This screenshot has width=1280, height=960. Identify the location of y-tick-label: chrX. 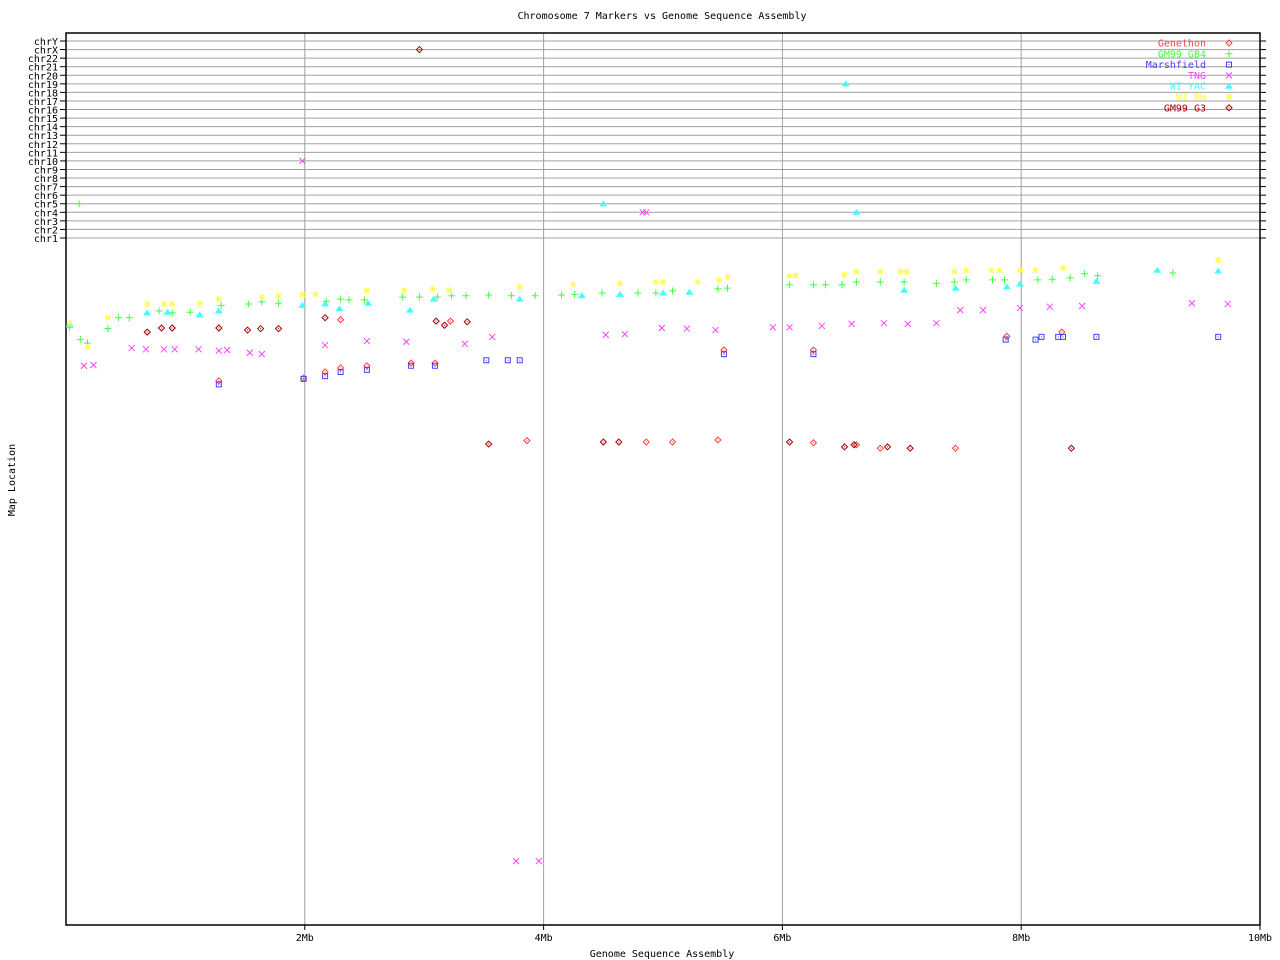
(46, 51).